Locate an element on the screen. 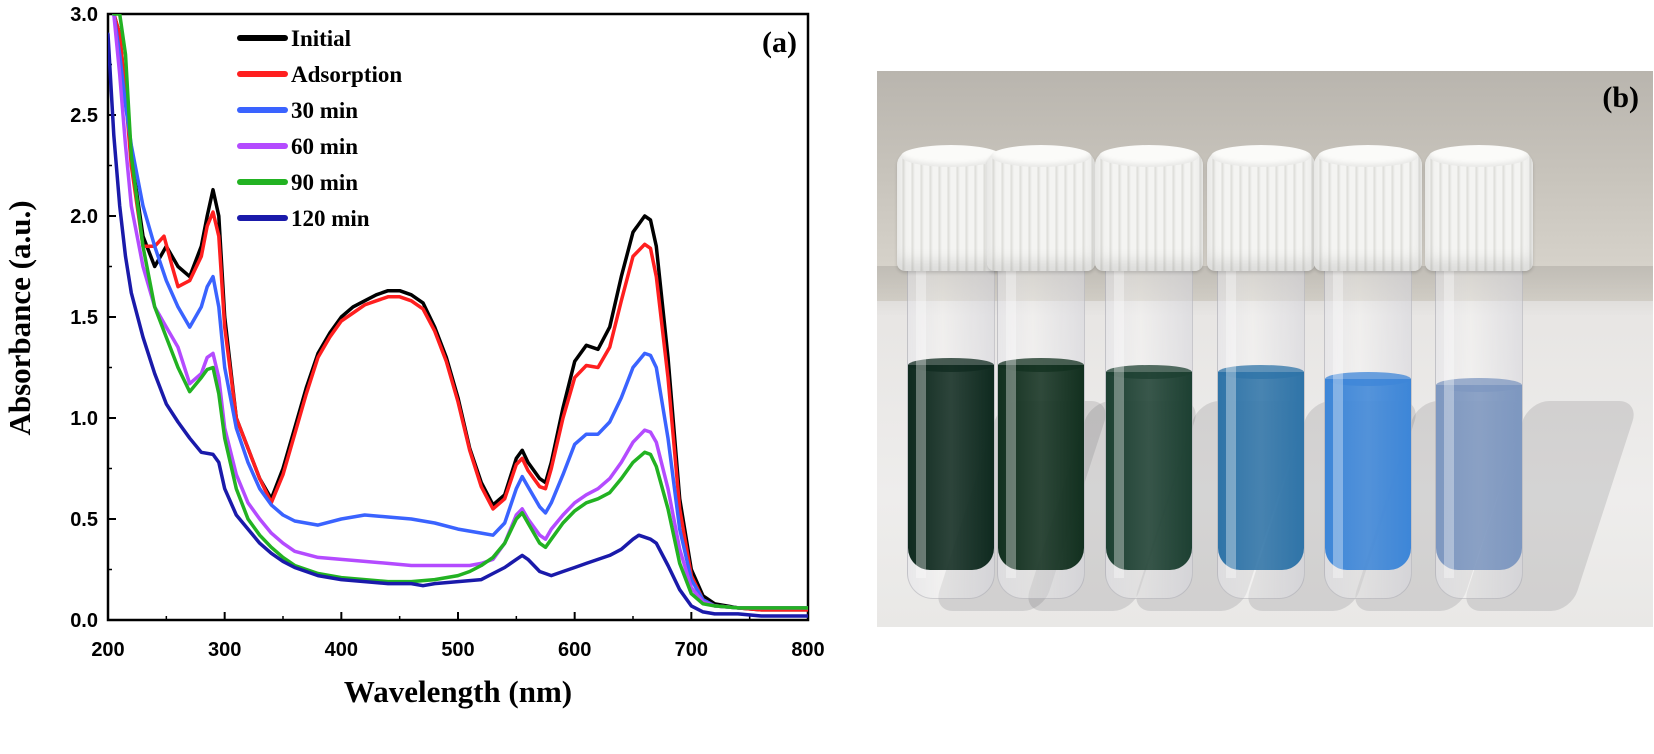 This screenshot has width=1654, height=754. x-tick-label: 400 is located at coordinates (341, 650).